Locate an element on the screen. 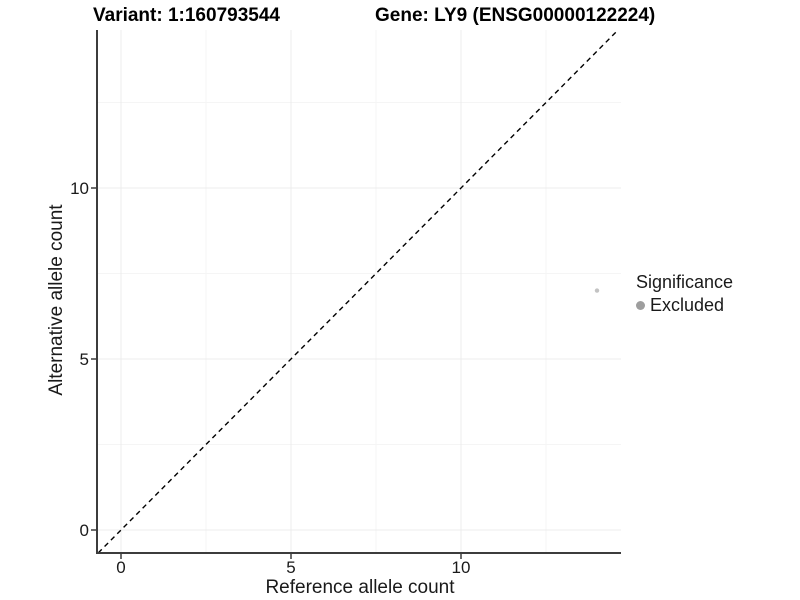  legend-title: Significance is located at coordinates (685, 282).